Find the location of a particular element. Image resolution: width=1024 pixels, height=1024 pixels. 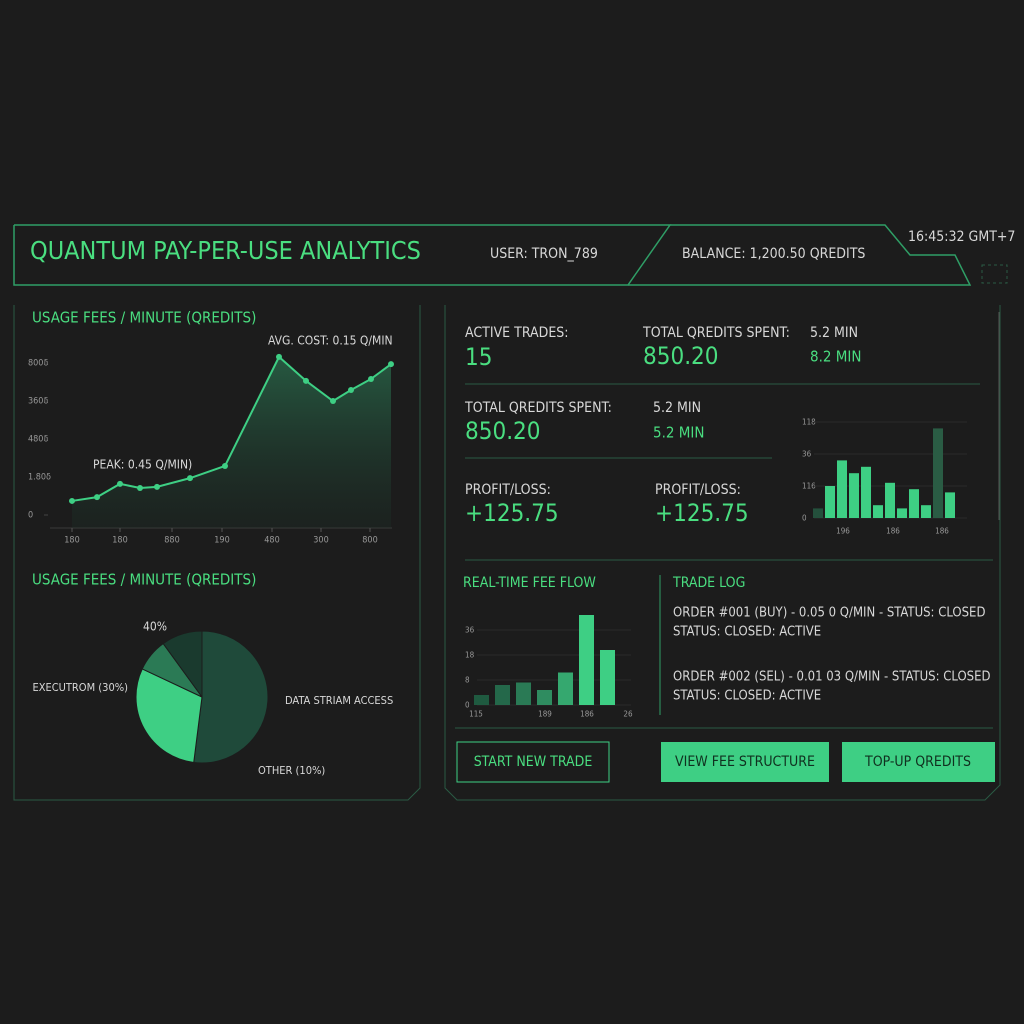

y-tick-label: 116 is located at coordinates (809, 486).